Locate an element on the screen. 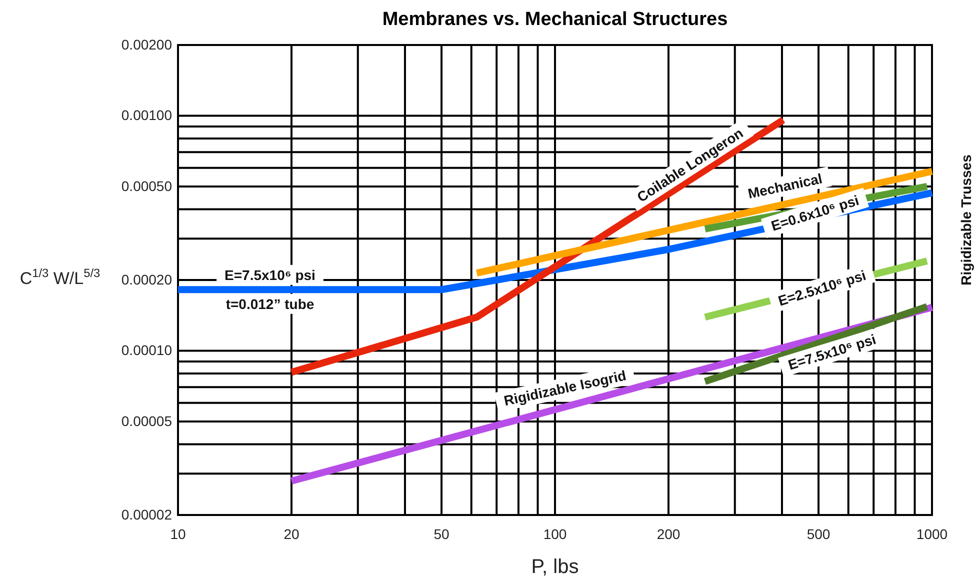 Image resolution: width=976 pixels, height=582 pixels. x-tick-label: 200 is located at coordinates (668, 534).